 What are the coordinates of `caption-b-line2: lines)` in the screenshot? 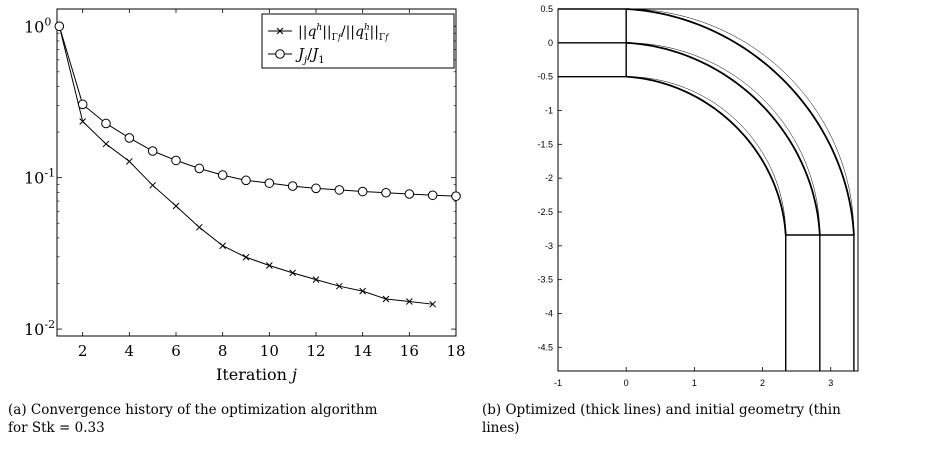 It's located at (501, 428).